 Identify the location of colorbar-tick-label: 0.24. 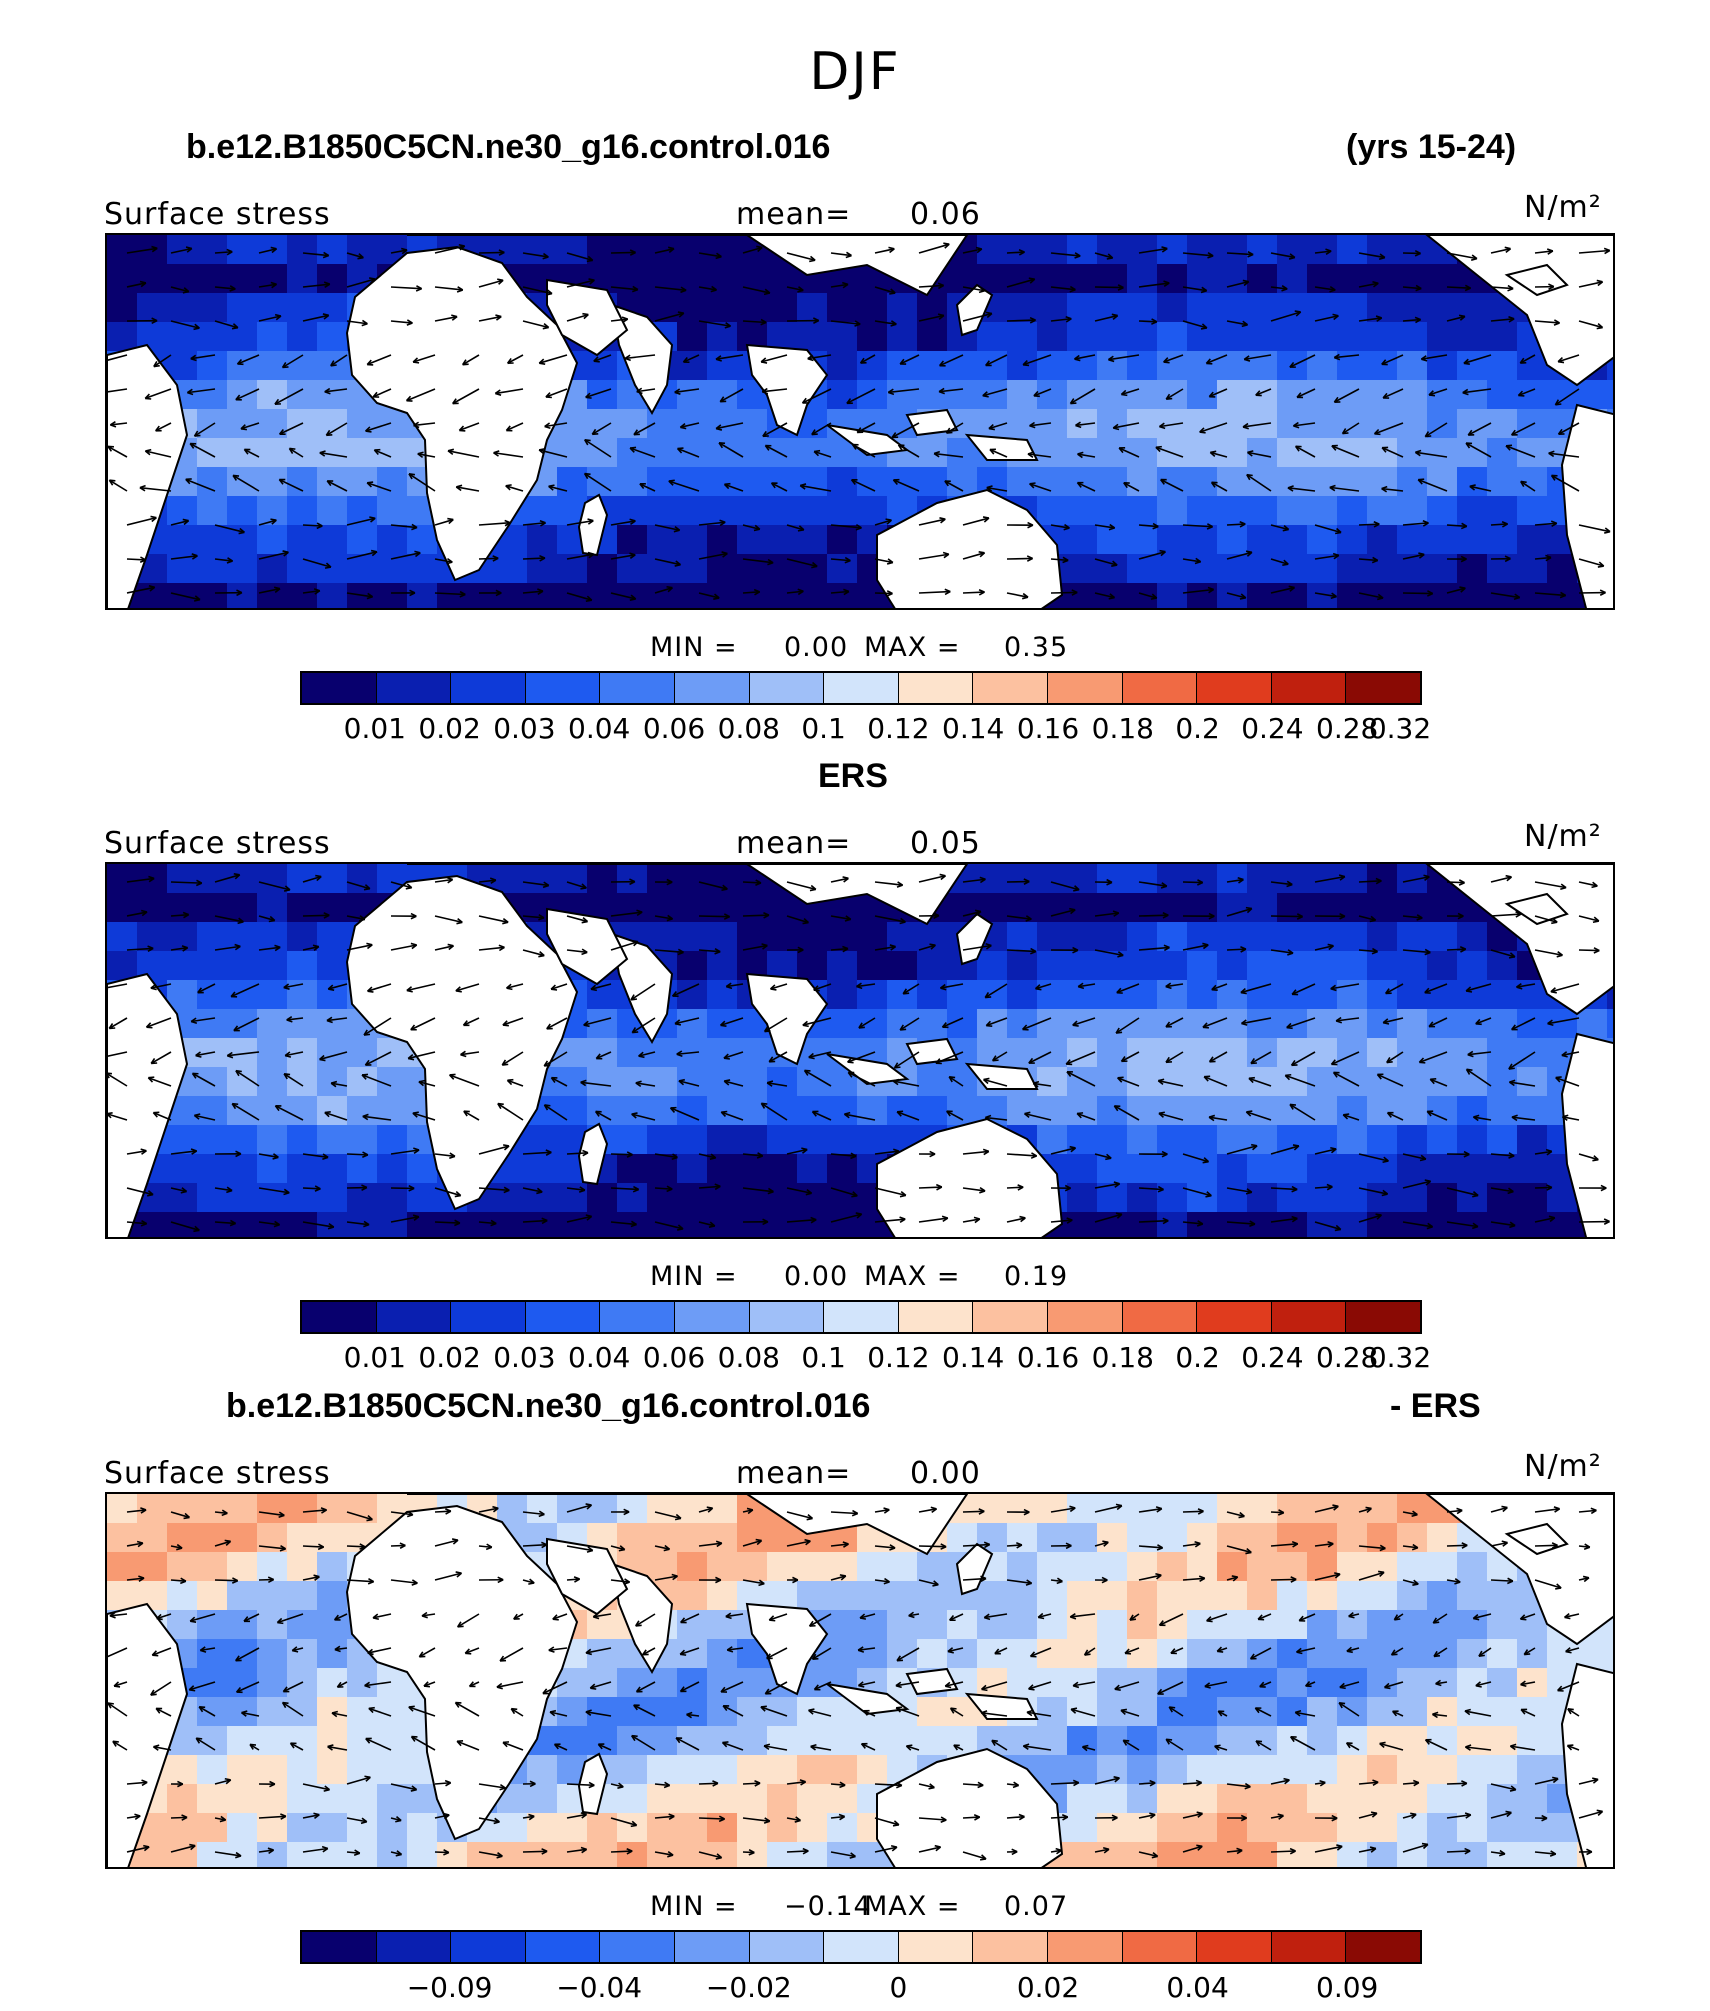
(1272, 728).